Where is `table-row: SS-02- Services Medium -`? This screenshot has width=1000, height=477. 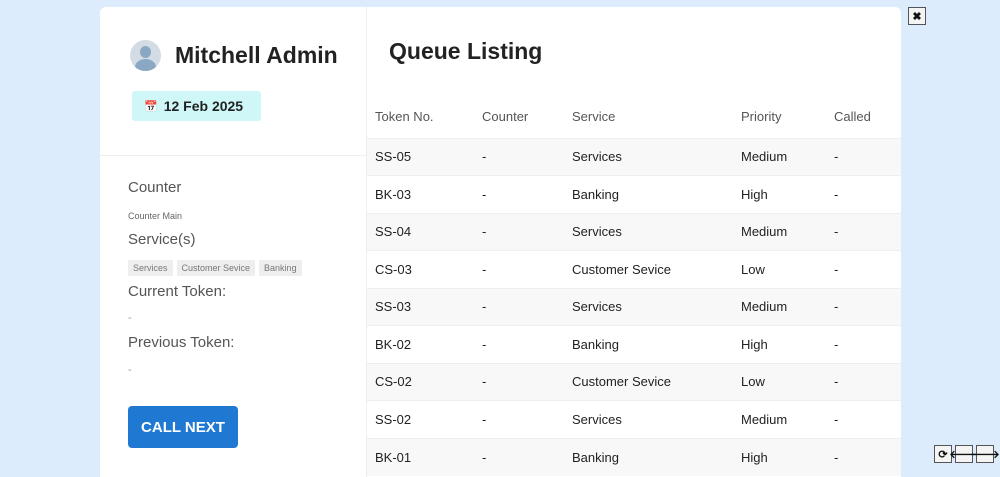
table-row: SS-02- Services Medium - is located at coordinates (634, 419).